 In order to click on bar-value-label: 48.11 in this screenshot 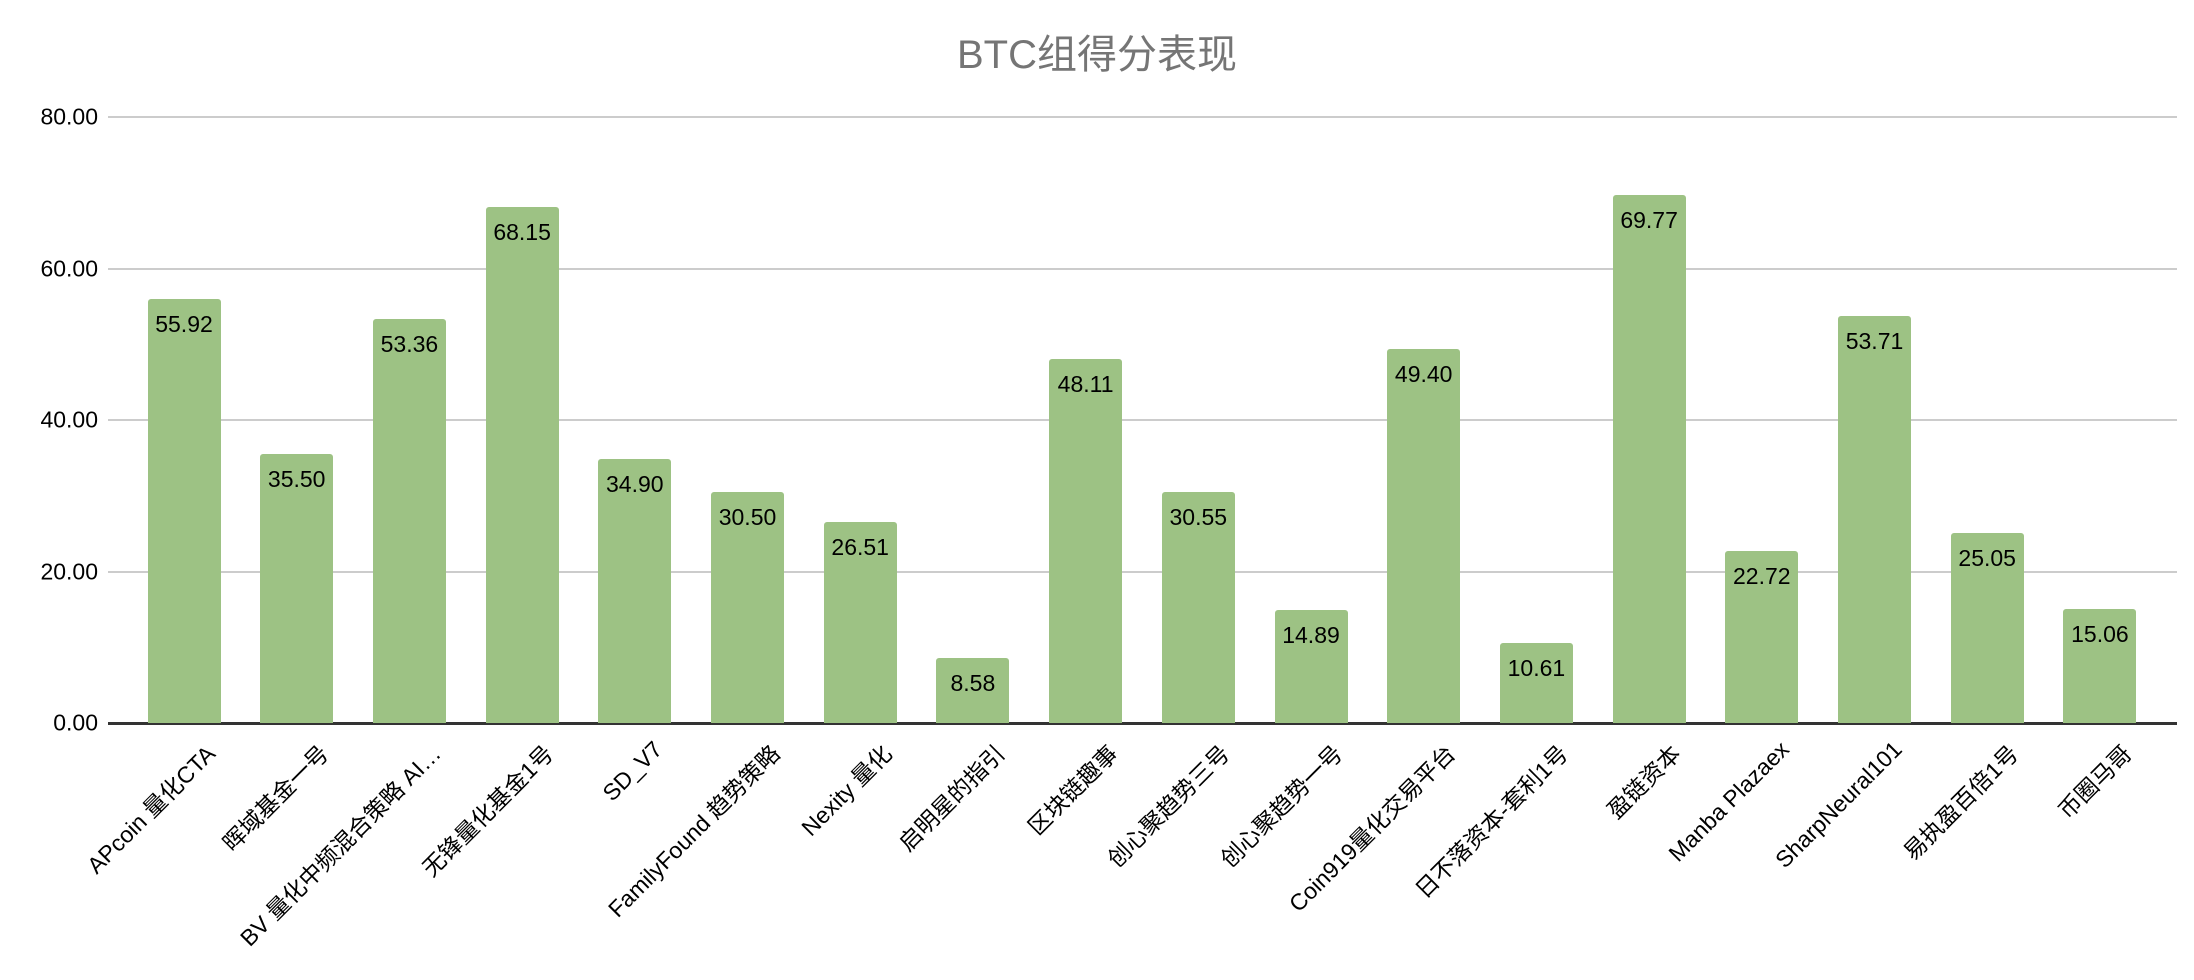, I will do `click(1085, 383)`.